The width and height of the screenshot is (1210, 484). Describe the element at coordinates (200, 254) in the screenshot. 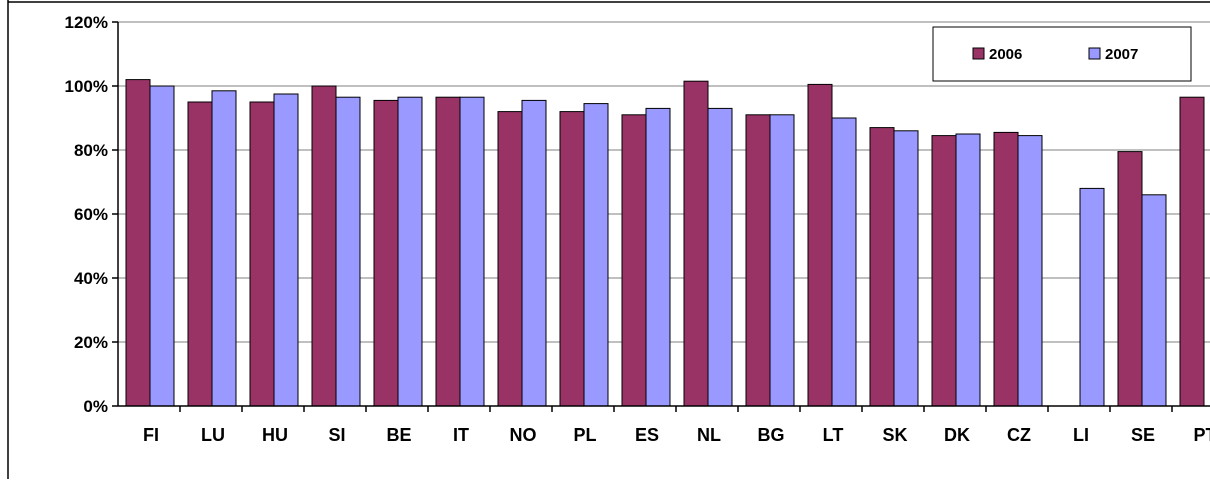

I see `bar-2006-LU` at that location.